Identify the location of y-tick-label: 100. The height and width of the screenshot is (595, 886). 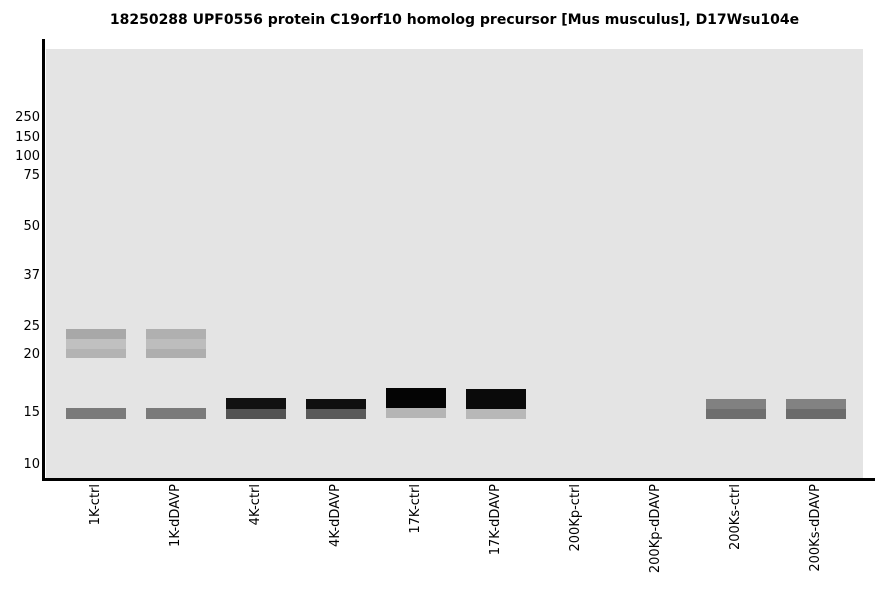
(27, 156).